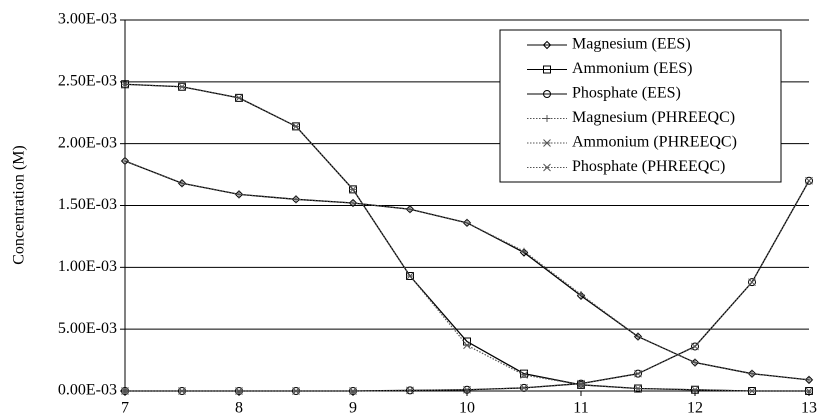  I want to click on x-tick-label: 11, so click(580, 408).